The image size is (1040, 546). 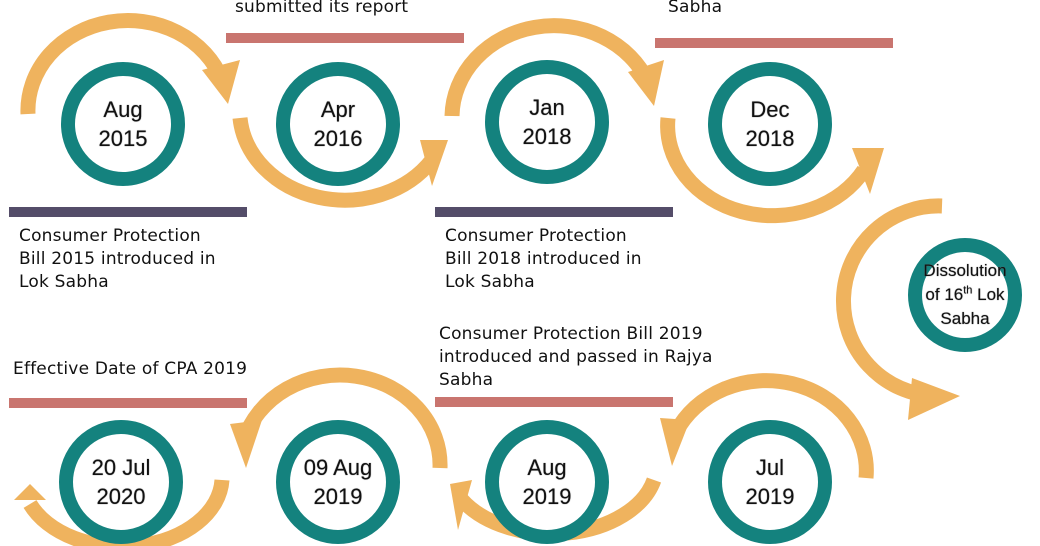 What do you see at coordinates (338, 124) in the screenshot?
I see `milestone-apr-2016: Apr 2016` at bounding box center [338, 124].